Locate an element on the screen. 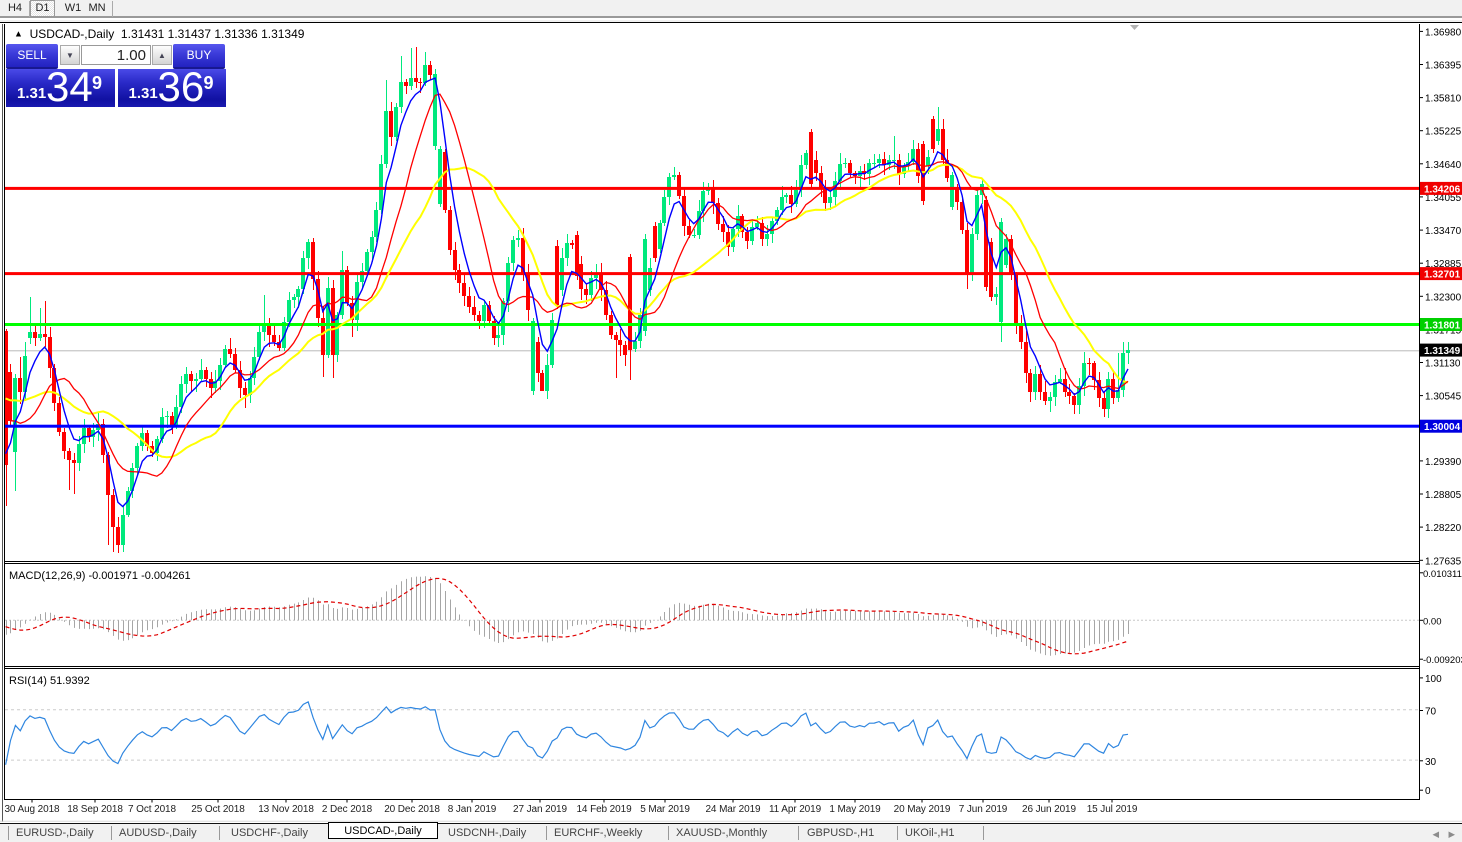  svg-text: 1.30004 is located at coordinates (1442, 427).